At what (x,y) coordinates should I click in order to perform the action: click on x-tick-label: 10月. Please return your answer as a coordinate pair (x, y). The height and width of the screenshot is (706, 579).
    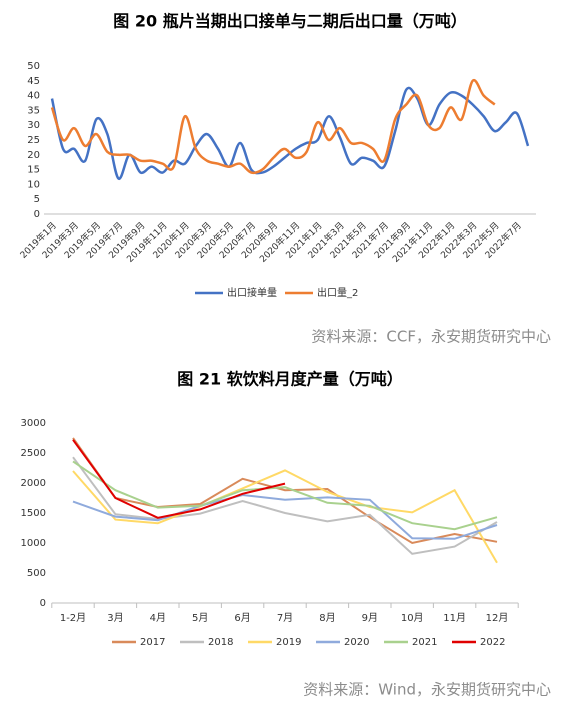
    Looking at the image, I should click on (412, 618).